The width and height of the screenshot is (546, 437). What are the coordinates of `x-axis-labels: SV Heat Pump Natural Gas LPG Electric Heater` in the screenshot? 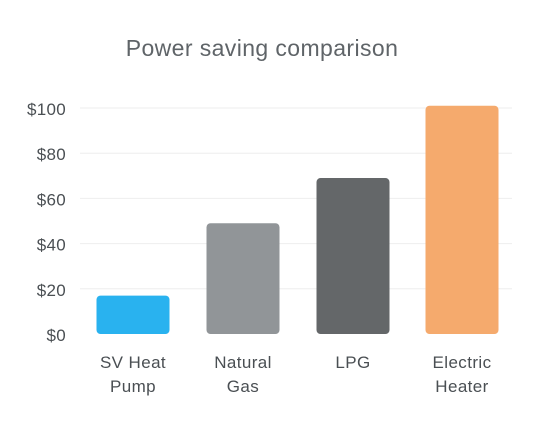 It's located at (296, 374).